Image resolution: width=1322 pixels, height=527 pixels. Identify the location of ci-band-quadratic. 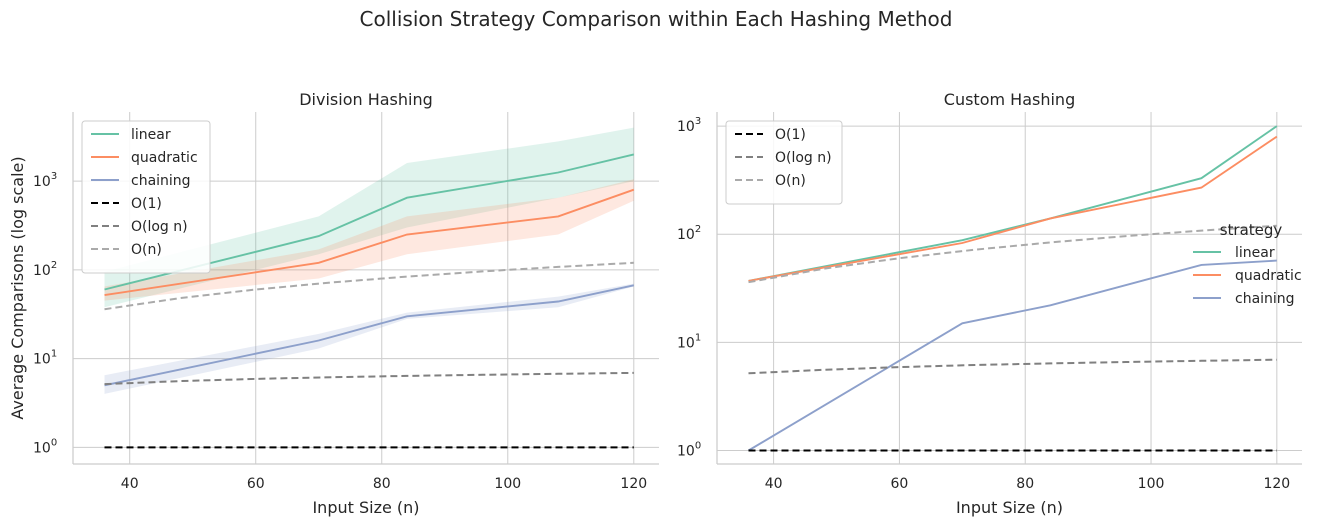
(369, 240).